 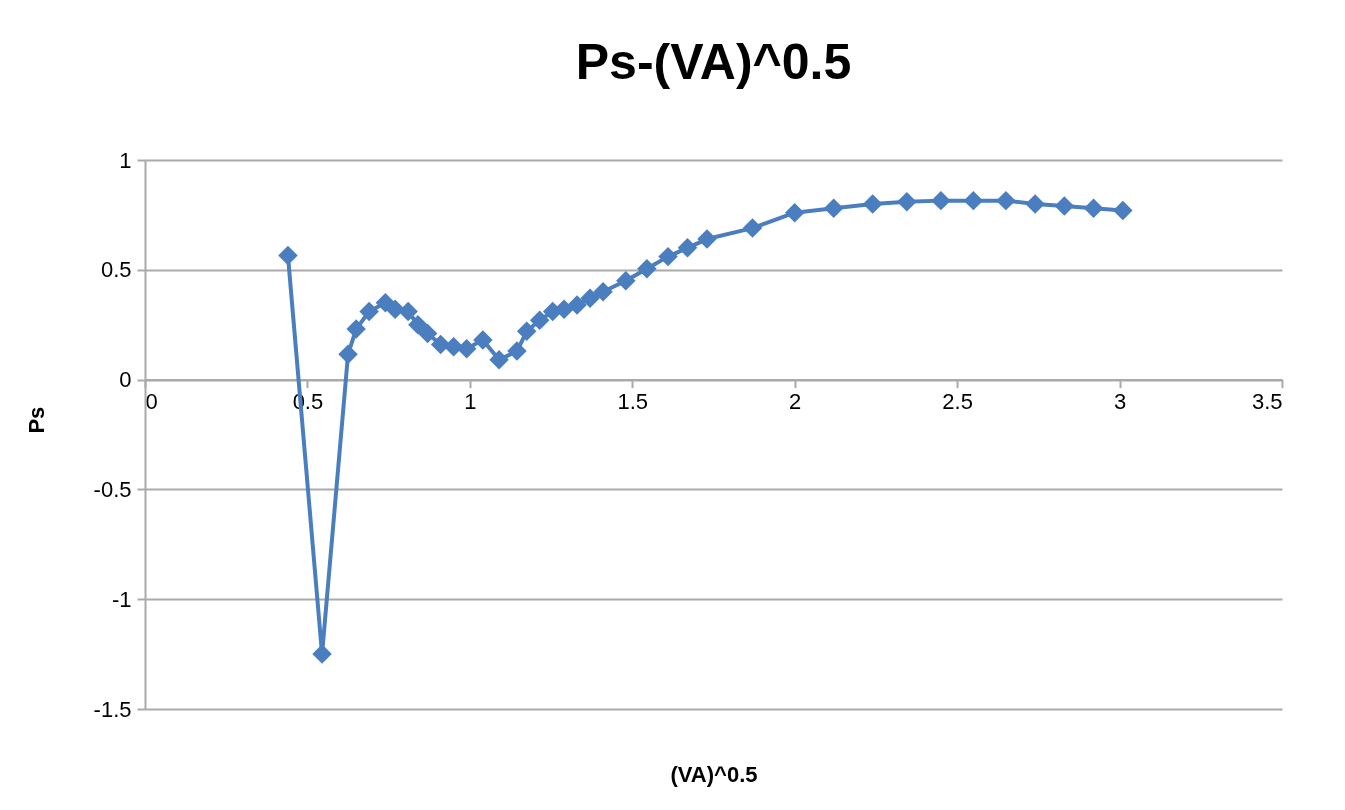 What do you see at coordinates (957, 402) in the screenshot?
I see `x-tick-label: 2.5` at bounding box center [957, 402].